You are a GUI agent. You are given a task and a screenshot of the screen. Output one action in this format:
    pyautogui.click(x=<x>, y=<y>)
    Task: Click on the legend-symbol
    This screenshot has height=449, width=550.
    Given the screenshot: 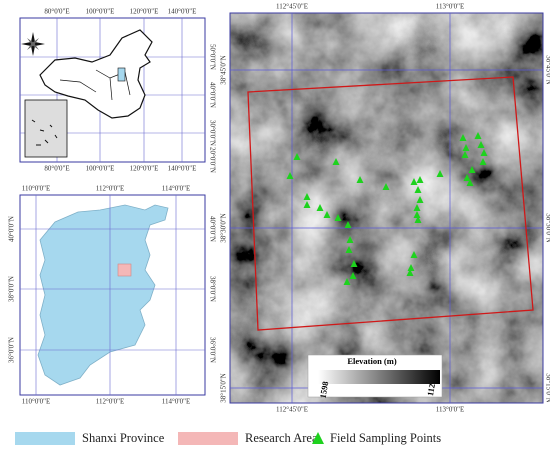 What is the action you would take?
    pyautogui.click(x=318, y=438)
    